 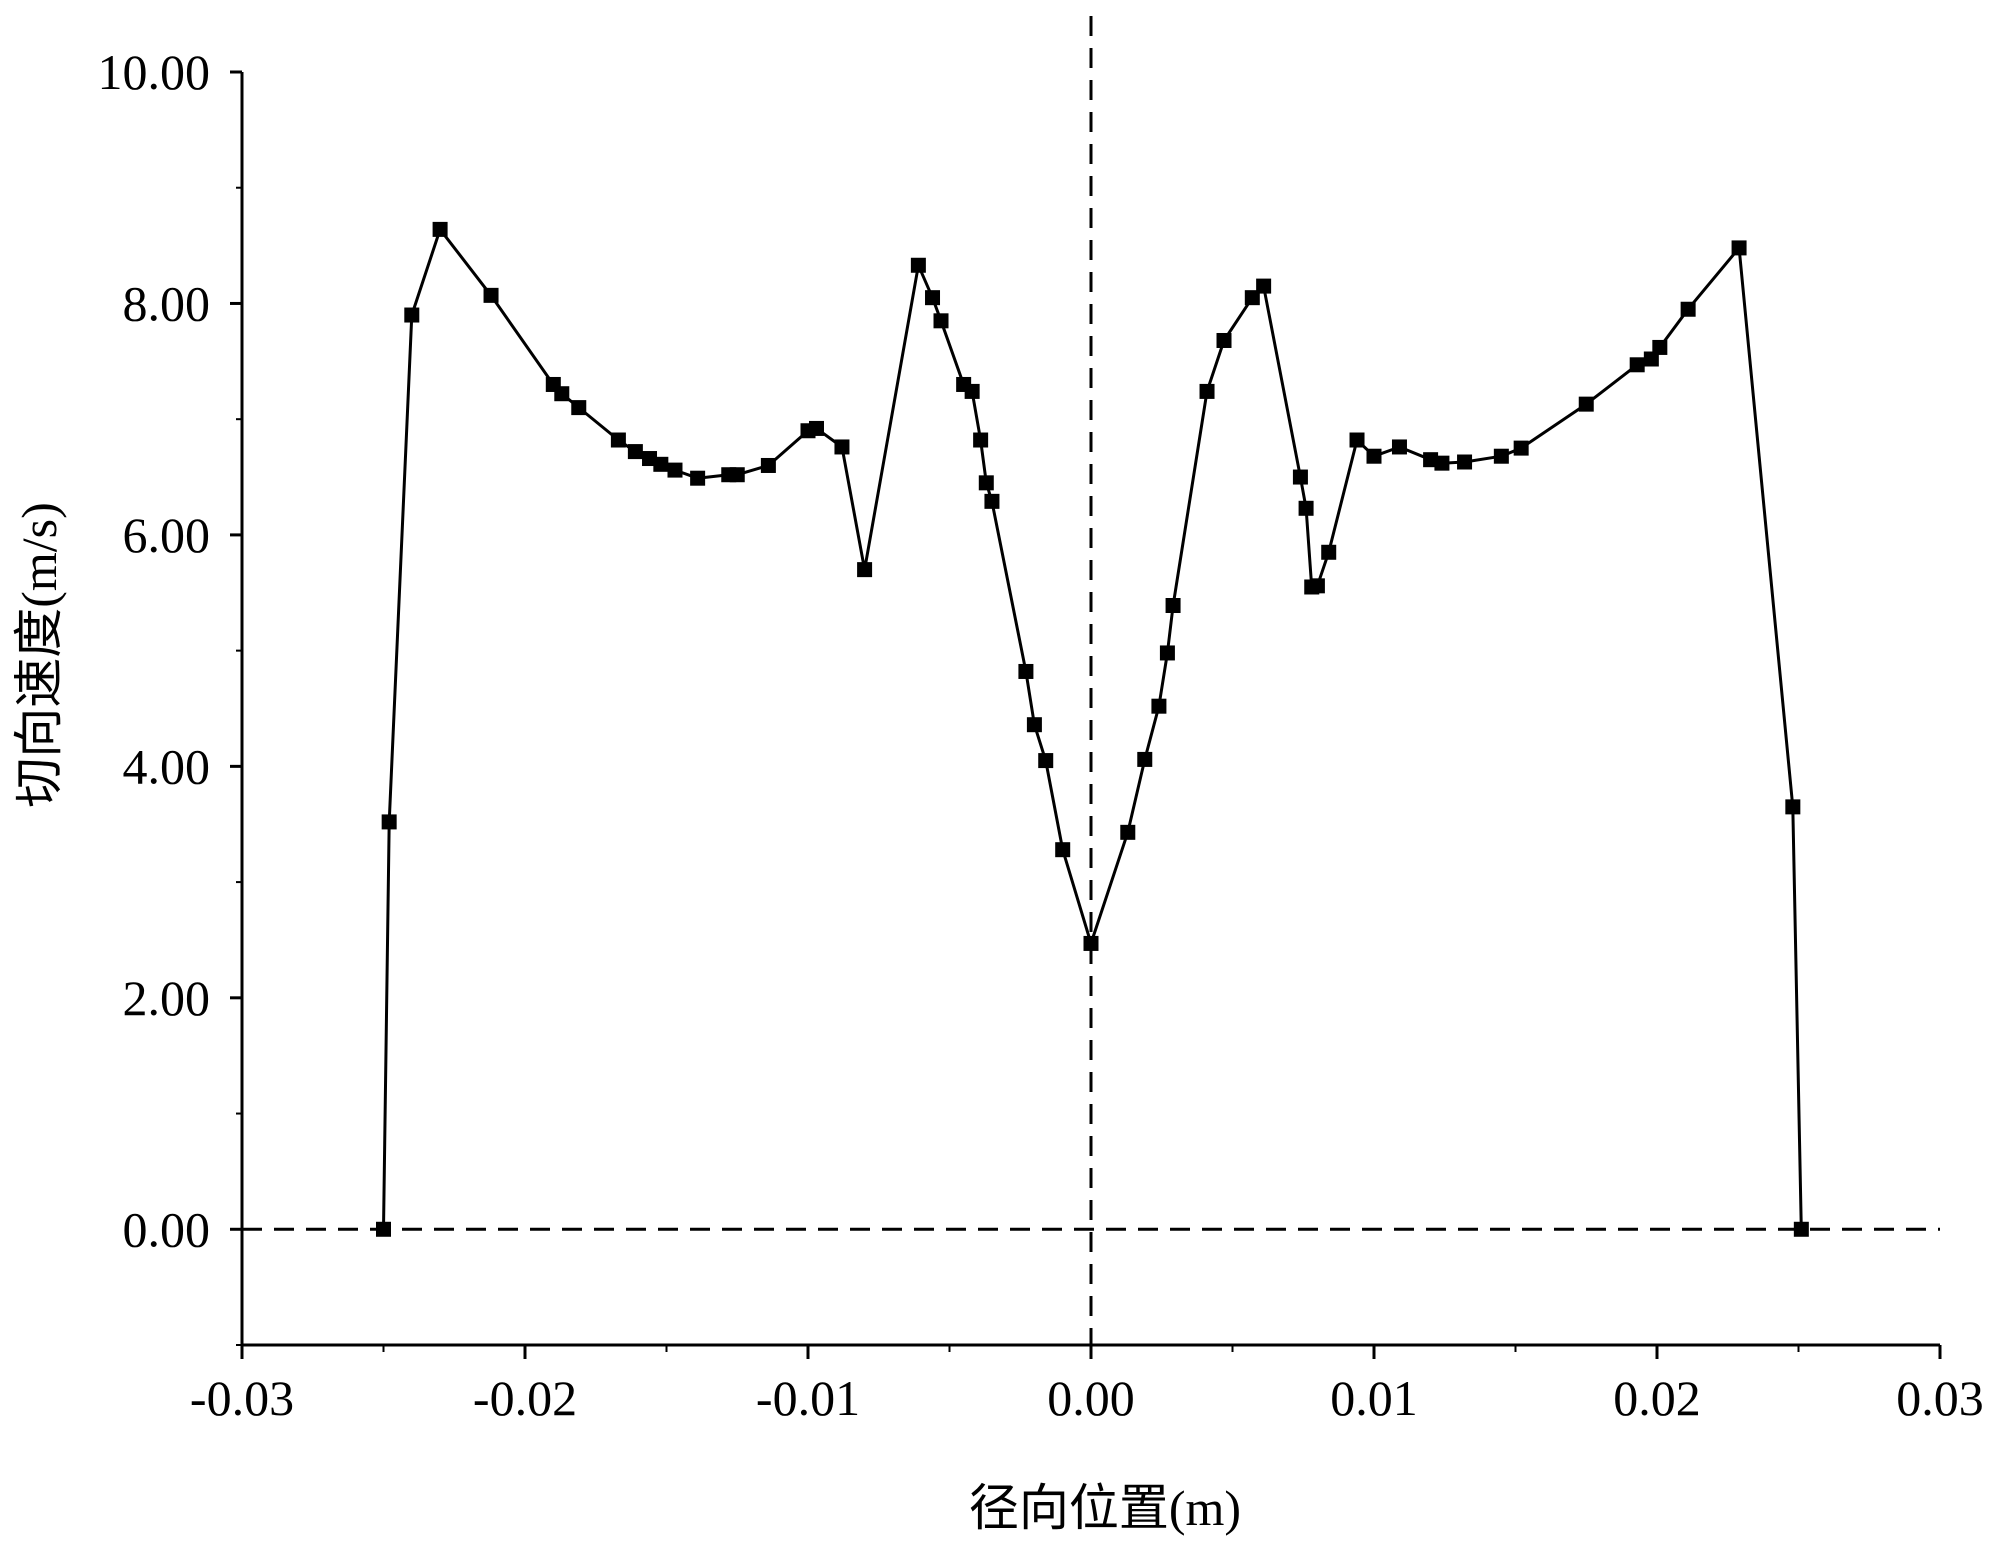 What do you see at coordinates (39, 655) in the screenshot?
I see `y-axis-title: 切向速度(m/s)` at bounding box center [39, 655].